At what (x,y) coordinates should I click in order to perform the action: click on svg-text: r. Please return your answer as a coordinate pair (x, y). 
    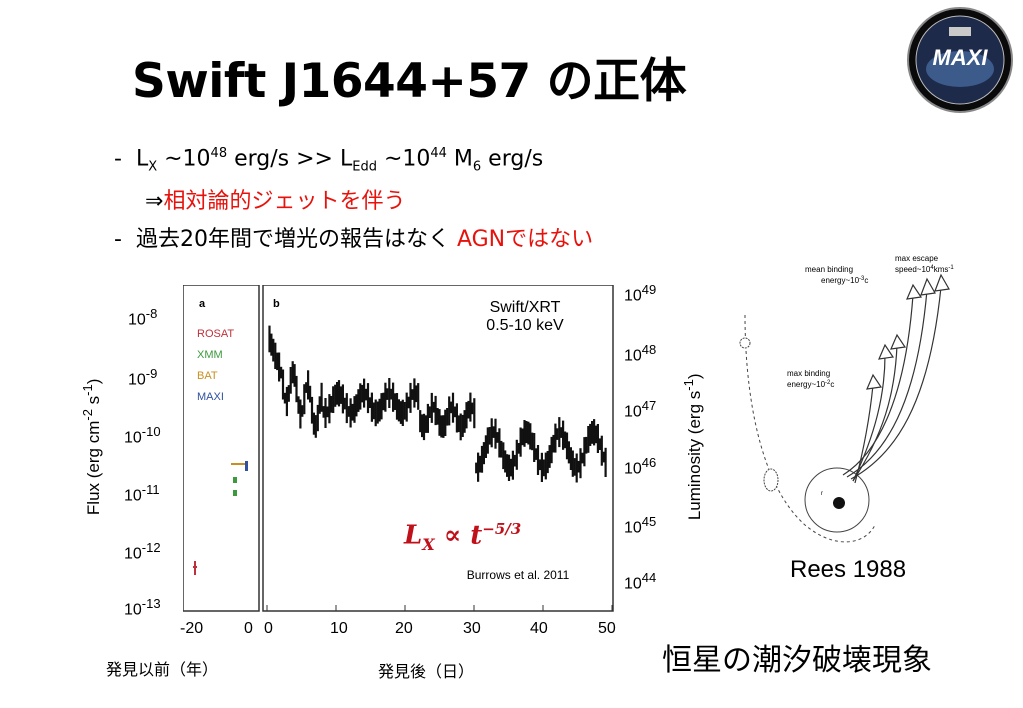
    Looking at the image, I should click on (822, 494).